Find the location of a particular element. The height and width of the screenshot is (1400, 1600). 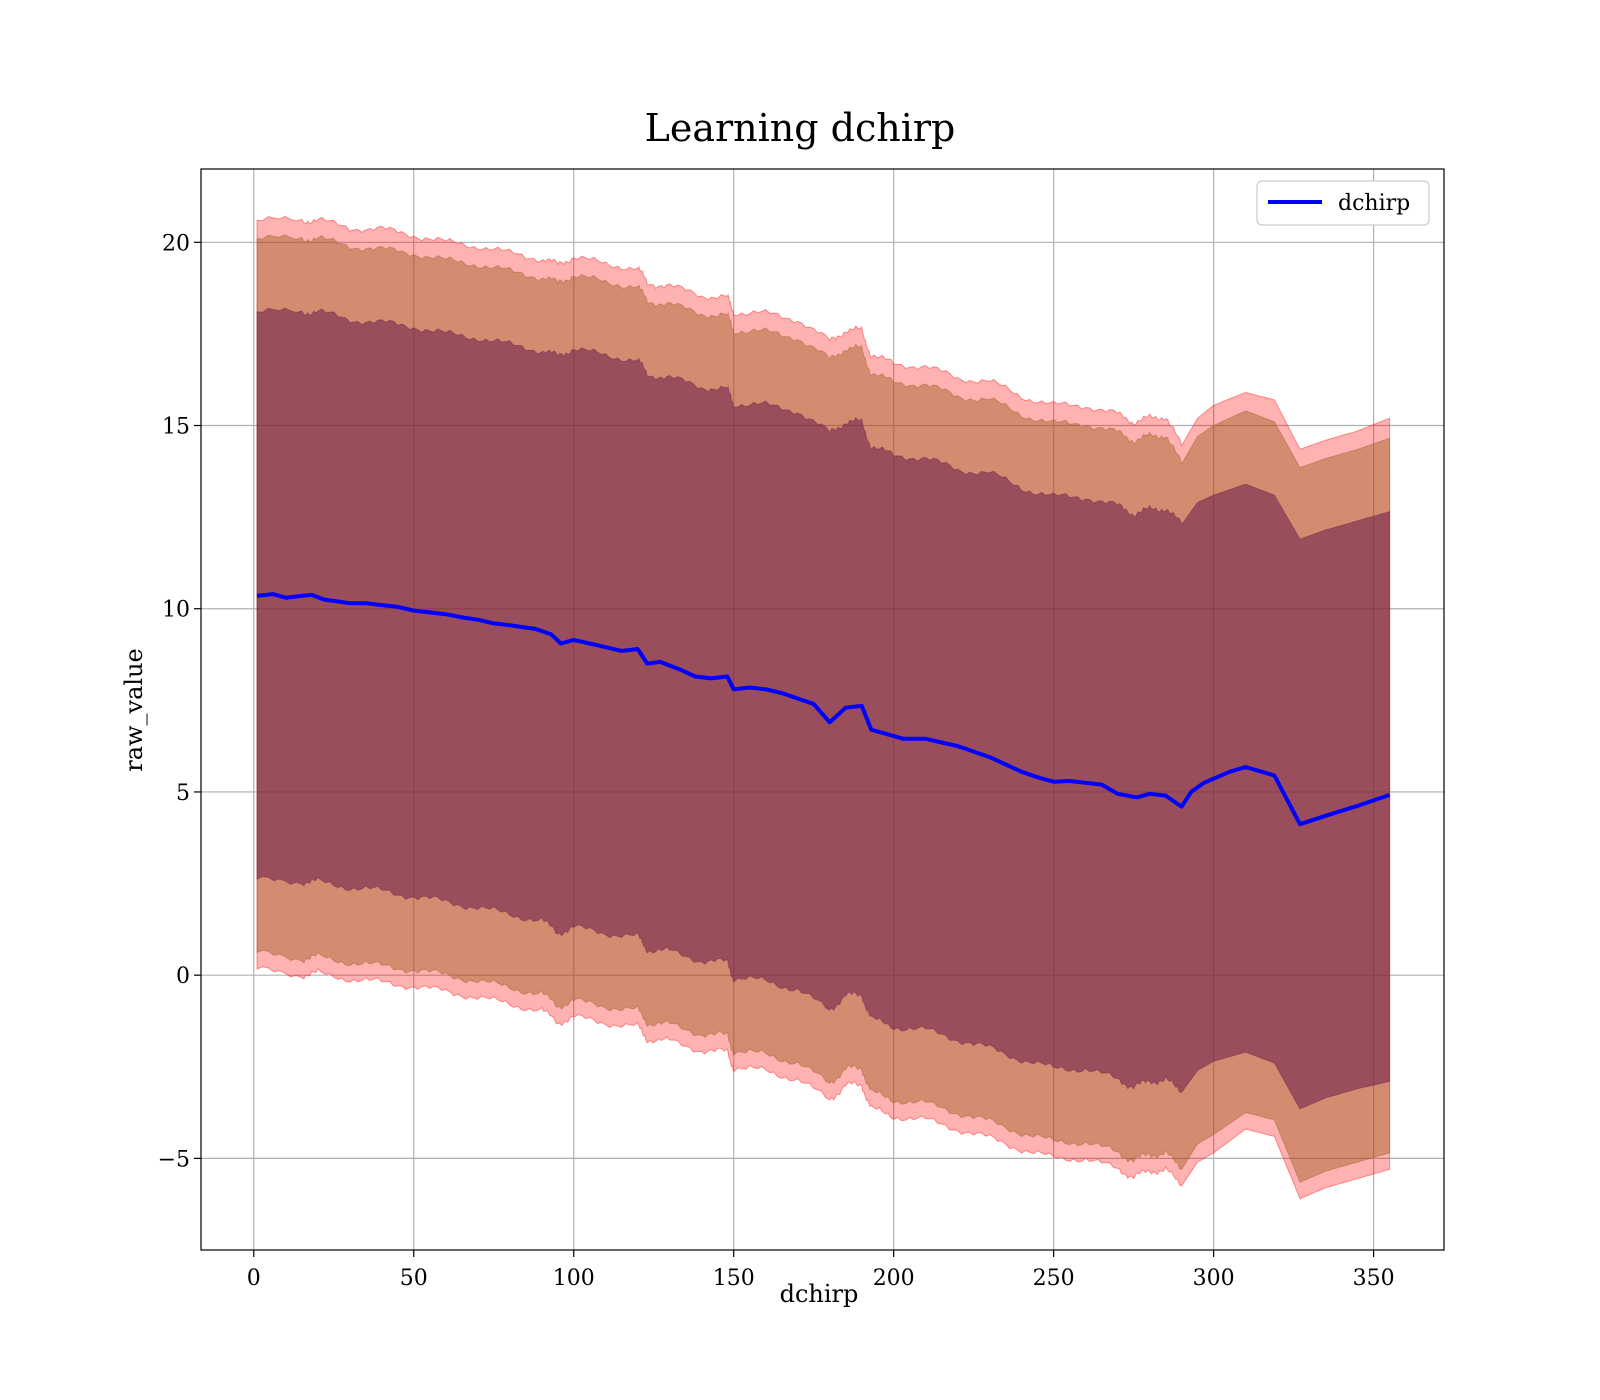

x-tick-label: 0 is located at coordinates (254, 1278).